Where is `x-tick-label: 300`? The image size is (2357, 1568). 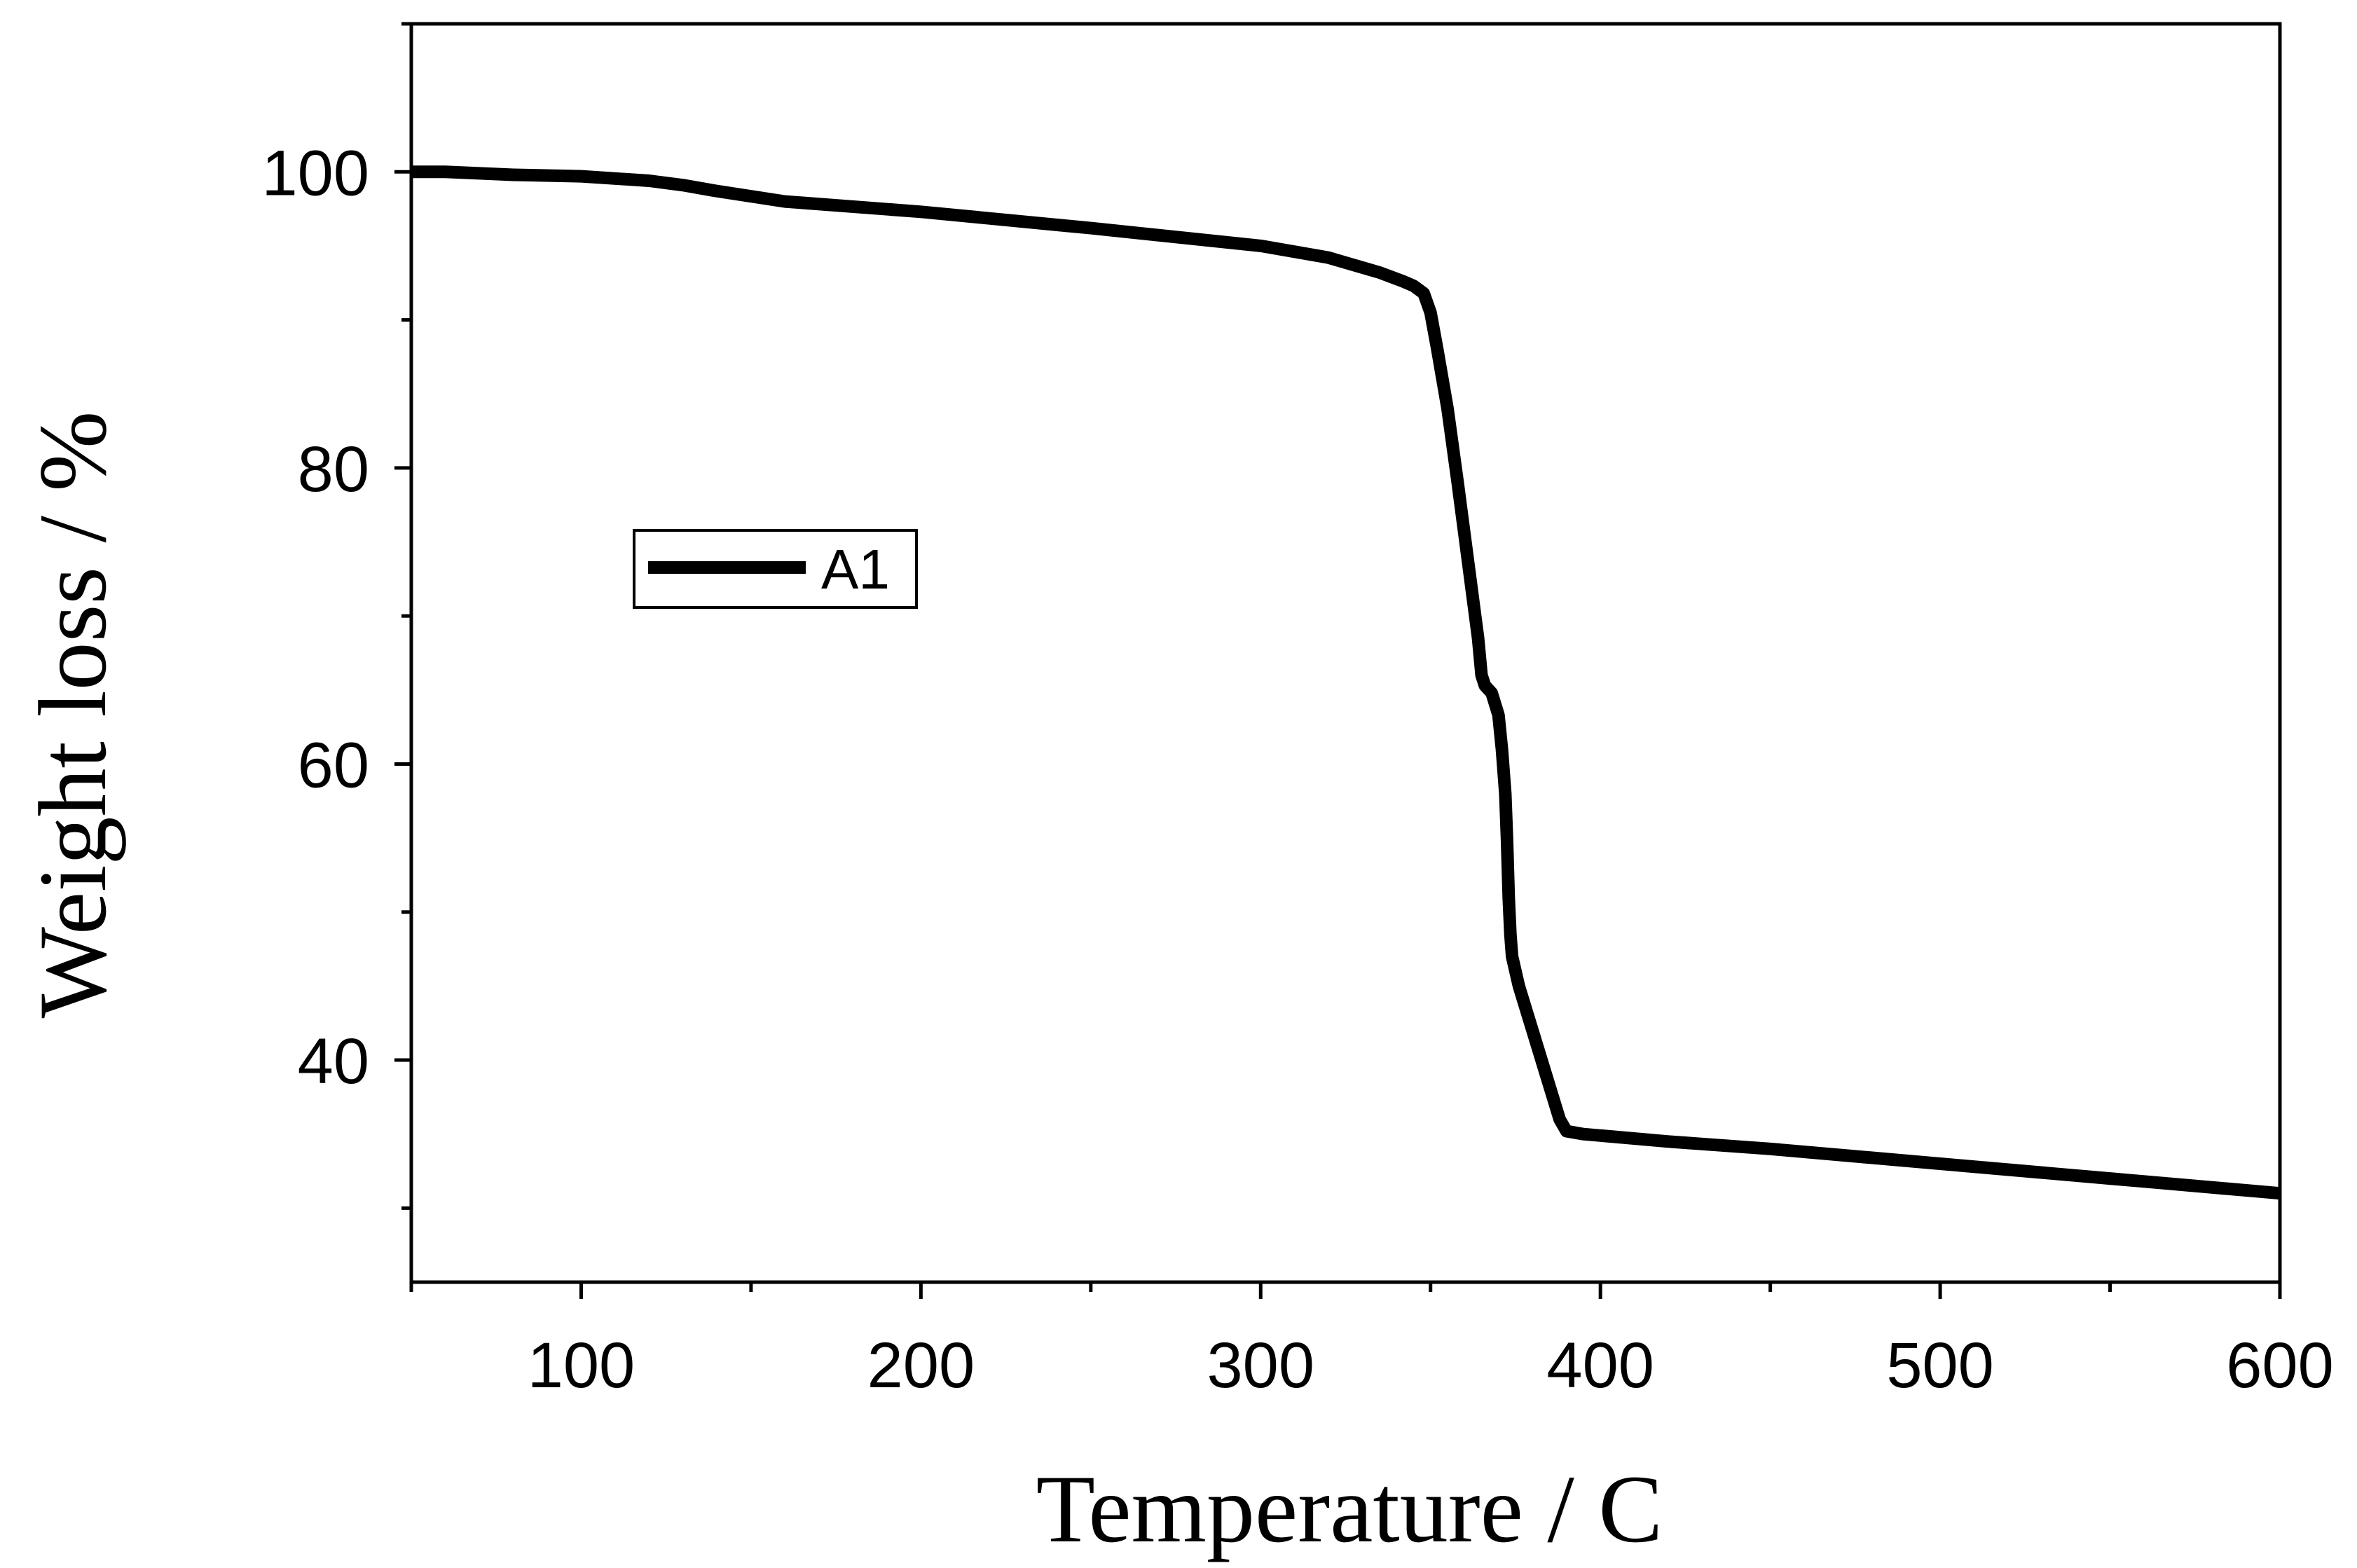 x-tick-label: 300 is located at coordinates (1261, 1365).